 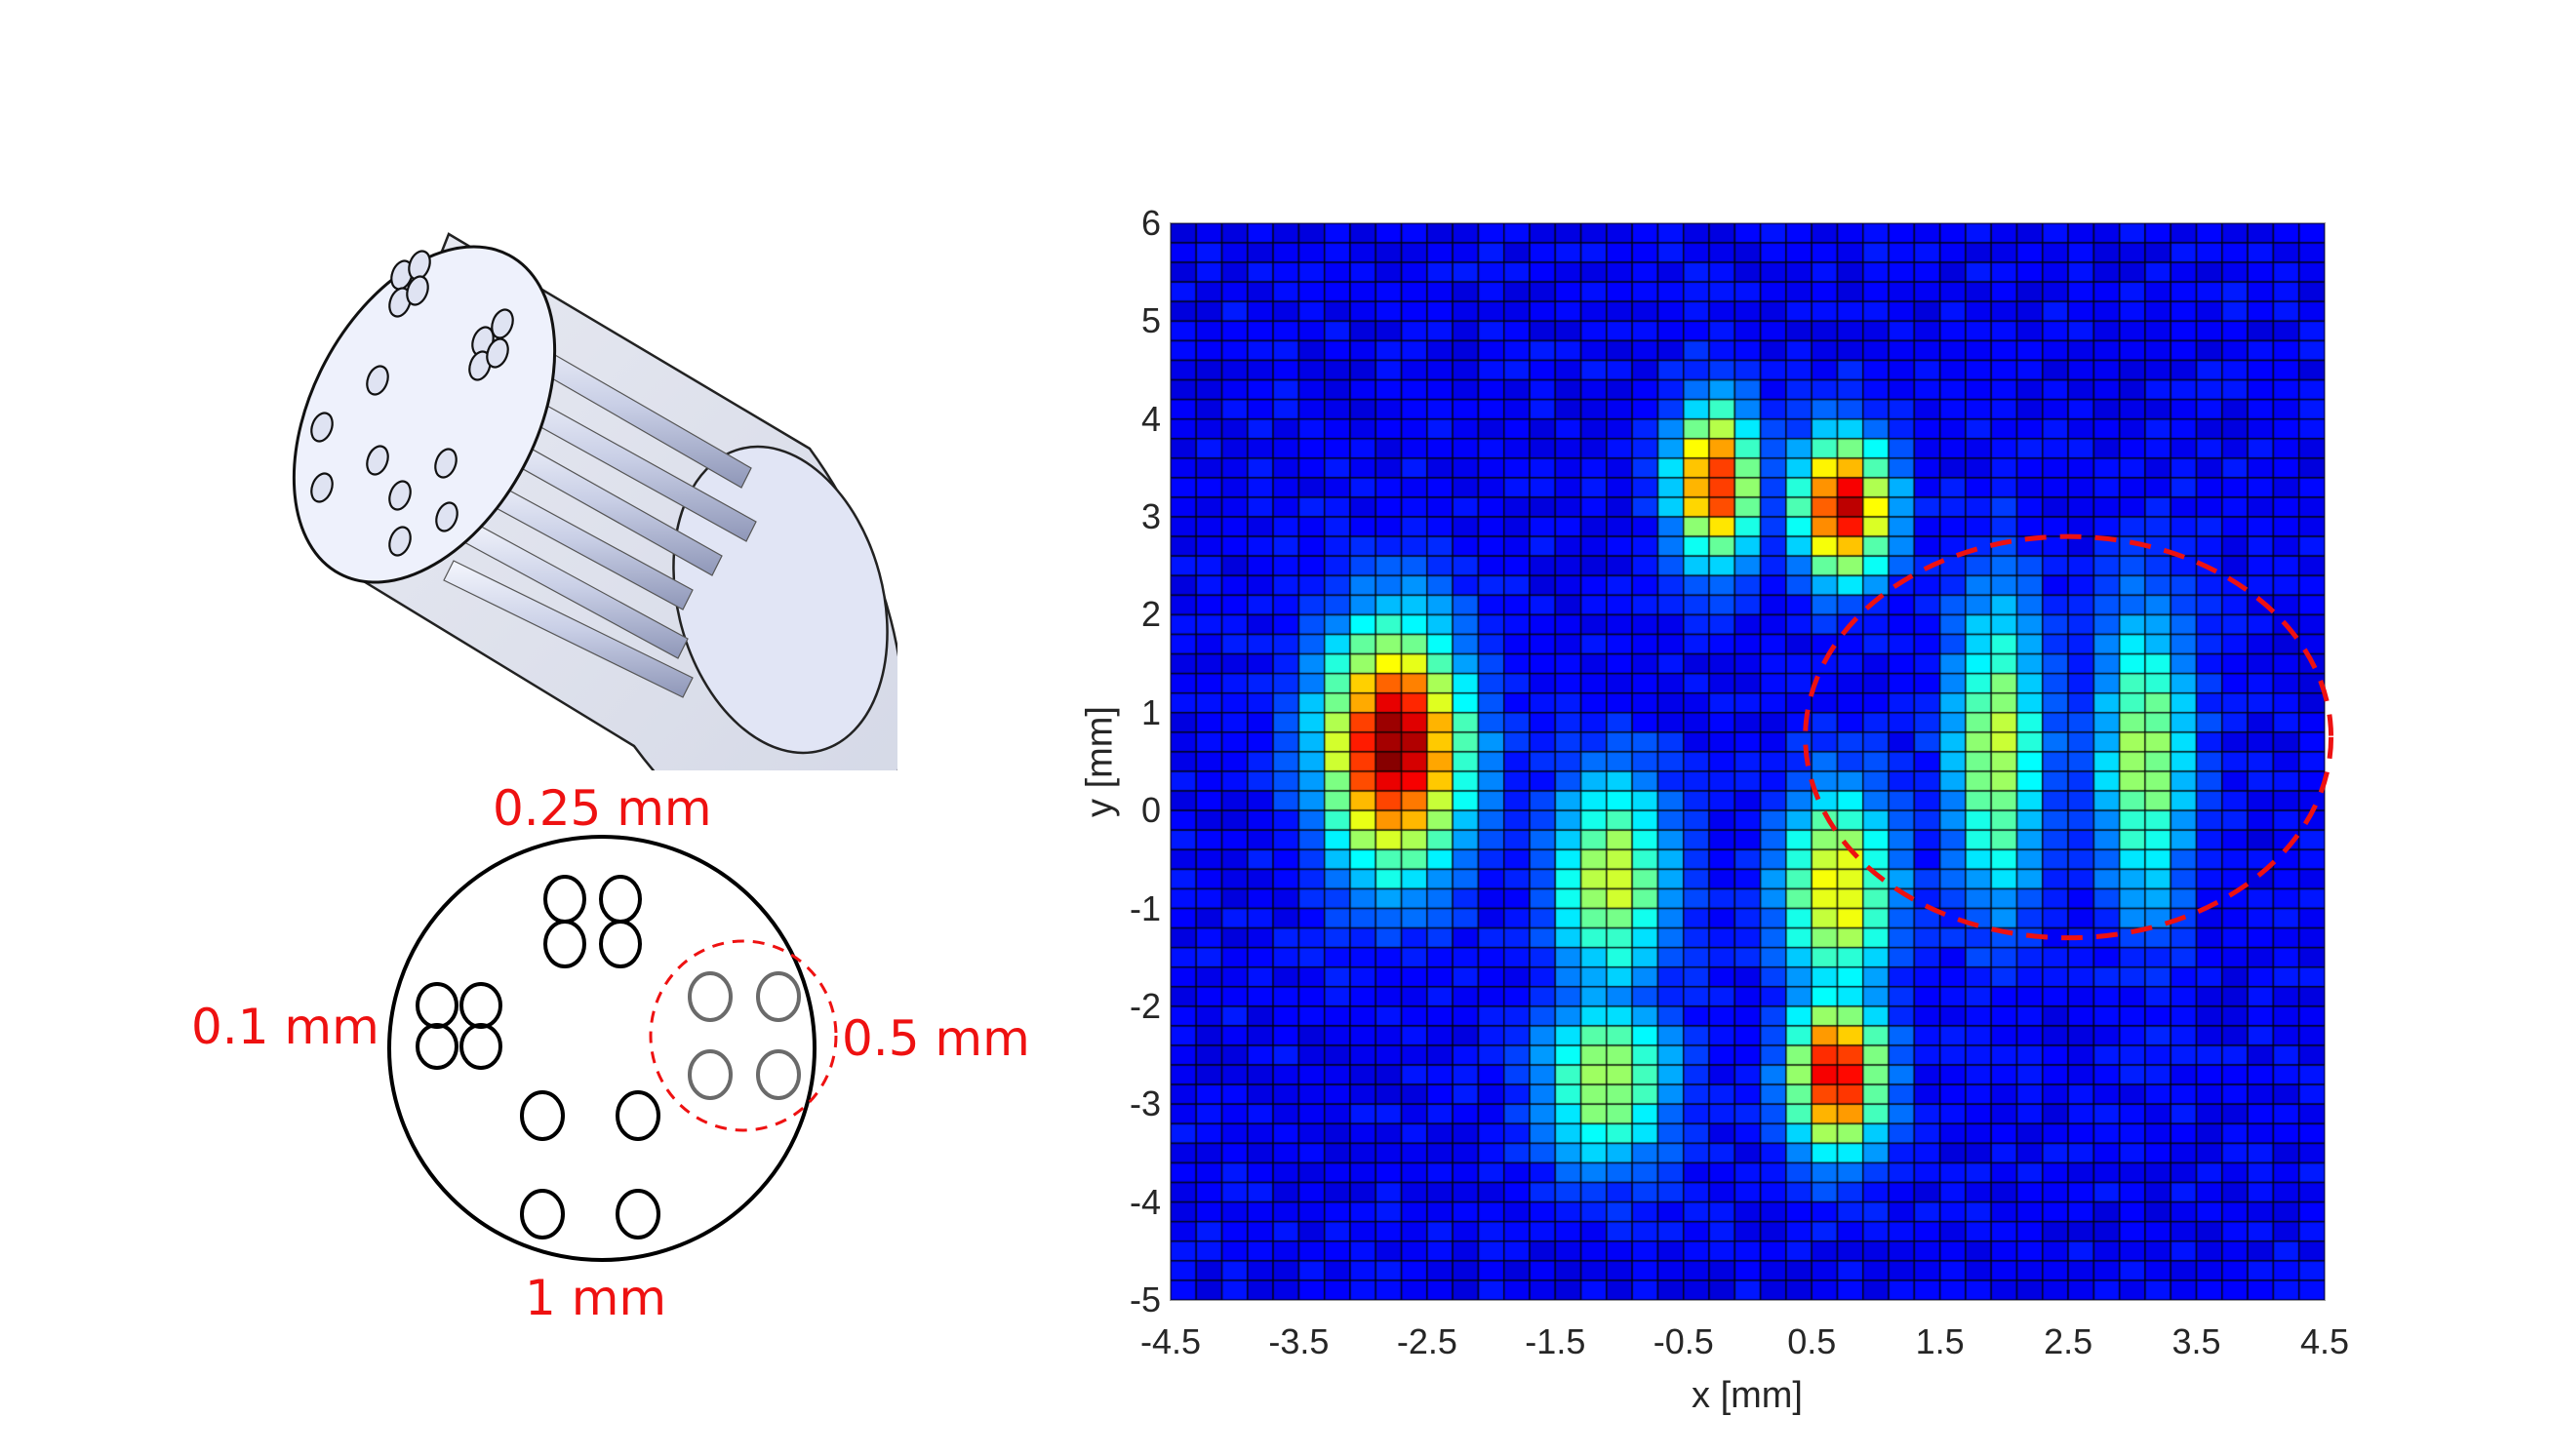 I want to click on y-tick-label: 1, so click(x=1150, y=711).